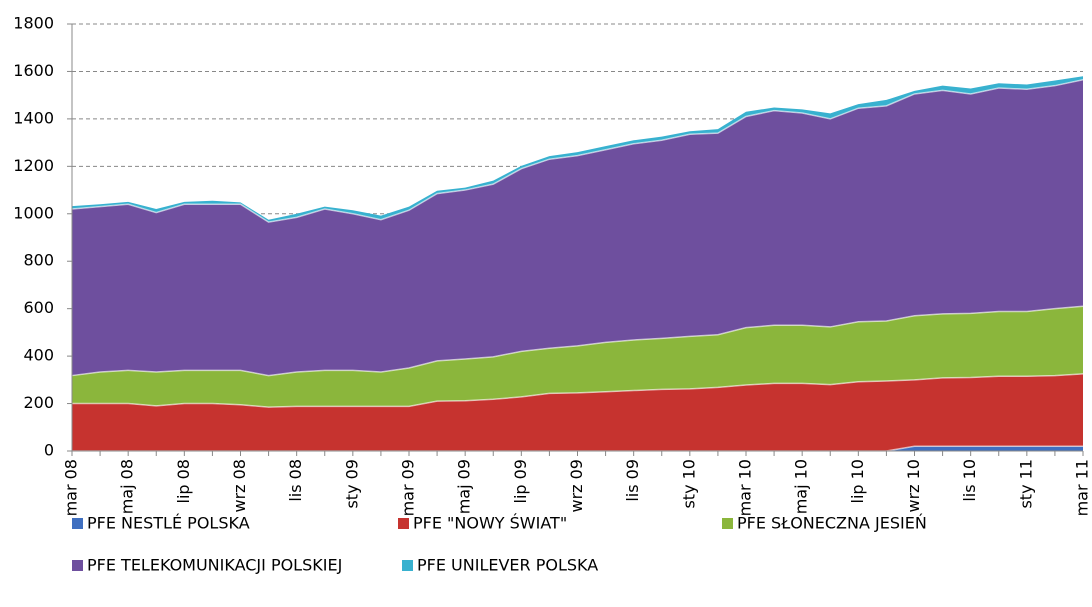 The height and width of the screenshot is (607, 1092). Describe the element at coordinates (464, 486) in the screenshot. I see `x-tick-label: maj 09` at that location.